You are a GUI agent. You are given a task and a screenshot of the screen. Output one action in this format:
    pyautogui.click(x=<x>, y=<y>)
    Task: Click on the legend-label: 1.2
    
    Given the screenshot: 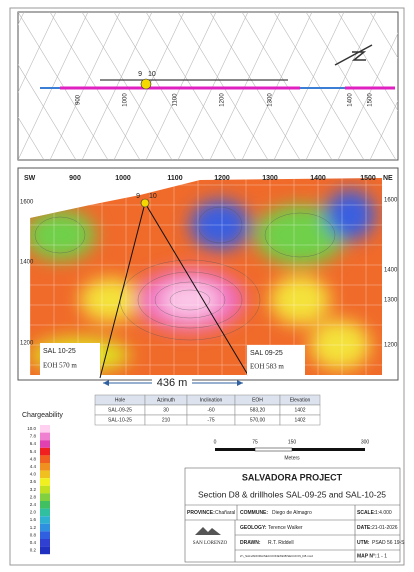 What is the action you would take?
    pyautogui.click(x=33, y=527)
    